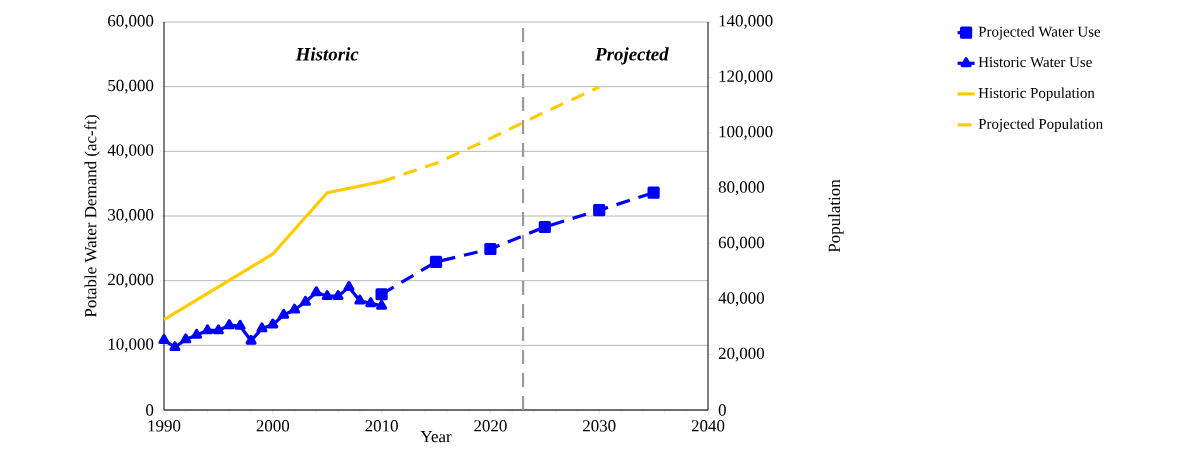  What do you see at coordinates (436, 437) in the screenshot?
I see `x-axis-title: Year` at bounding box center [436, 437].